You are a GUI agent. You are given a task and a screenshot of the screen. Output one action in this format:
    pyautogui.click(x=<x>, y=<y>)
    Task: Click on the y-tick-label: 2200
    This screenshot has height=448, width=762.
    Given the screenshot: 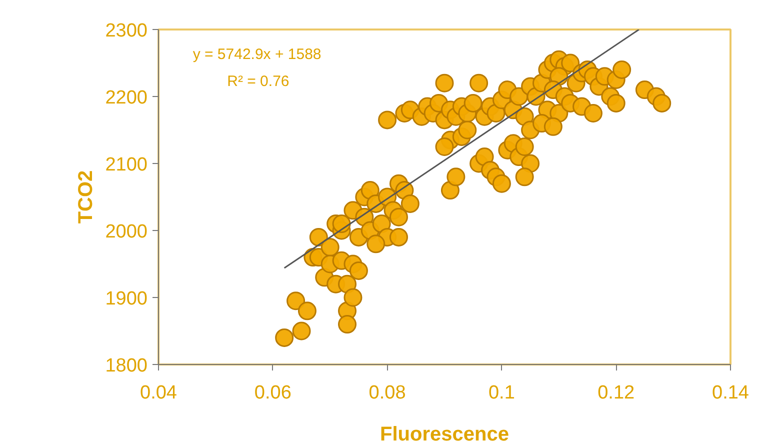 What is the action you would take?
    pyautogui.click(x=126, y=98)
    